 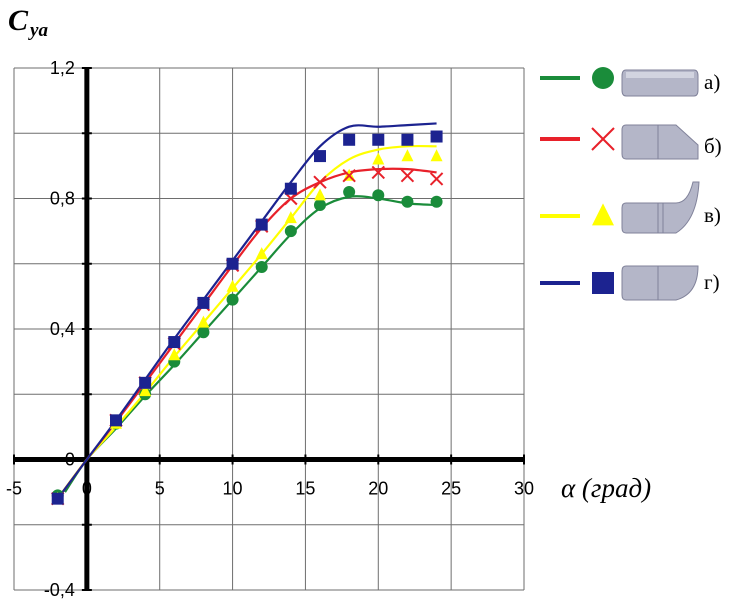 What do you see at coordinates (70, 460) in the screenshot?
I see `y-tick-label: 0` at bounding box center [70, 460].